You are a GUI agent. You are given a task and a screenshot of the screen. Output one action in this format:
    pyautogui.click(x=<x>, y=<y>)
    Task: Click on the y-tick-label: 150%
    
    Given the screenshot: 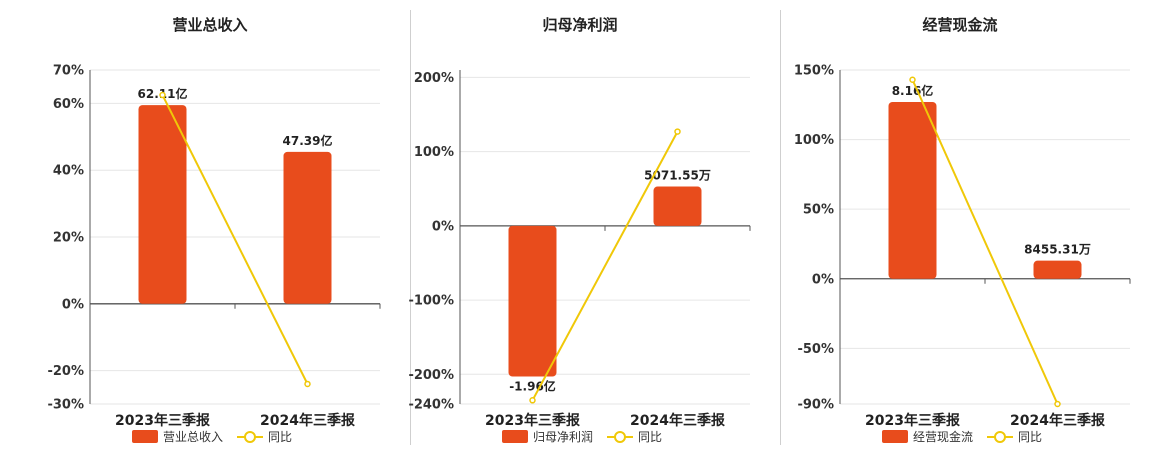 What is the action you would take?
    pyautogui.click(x=814, y=71)
    